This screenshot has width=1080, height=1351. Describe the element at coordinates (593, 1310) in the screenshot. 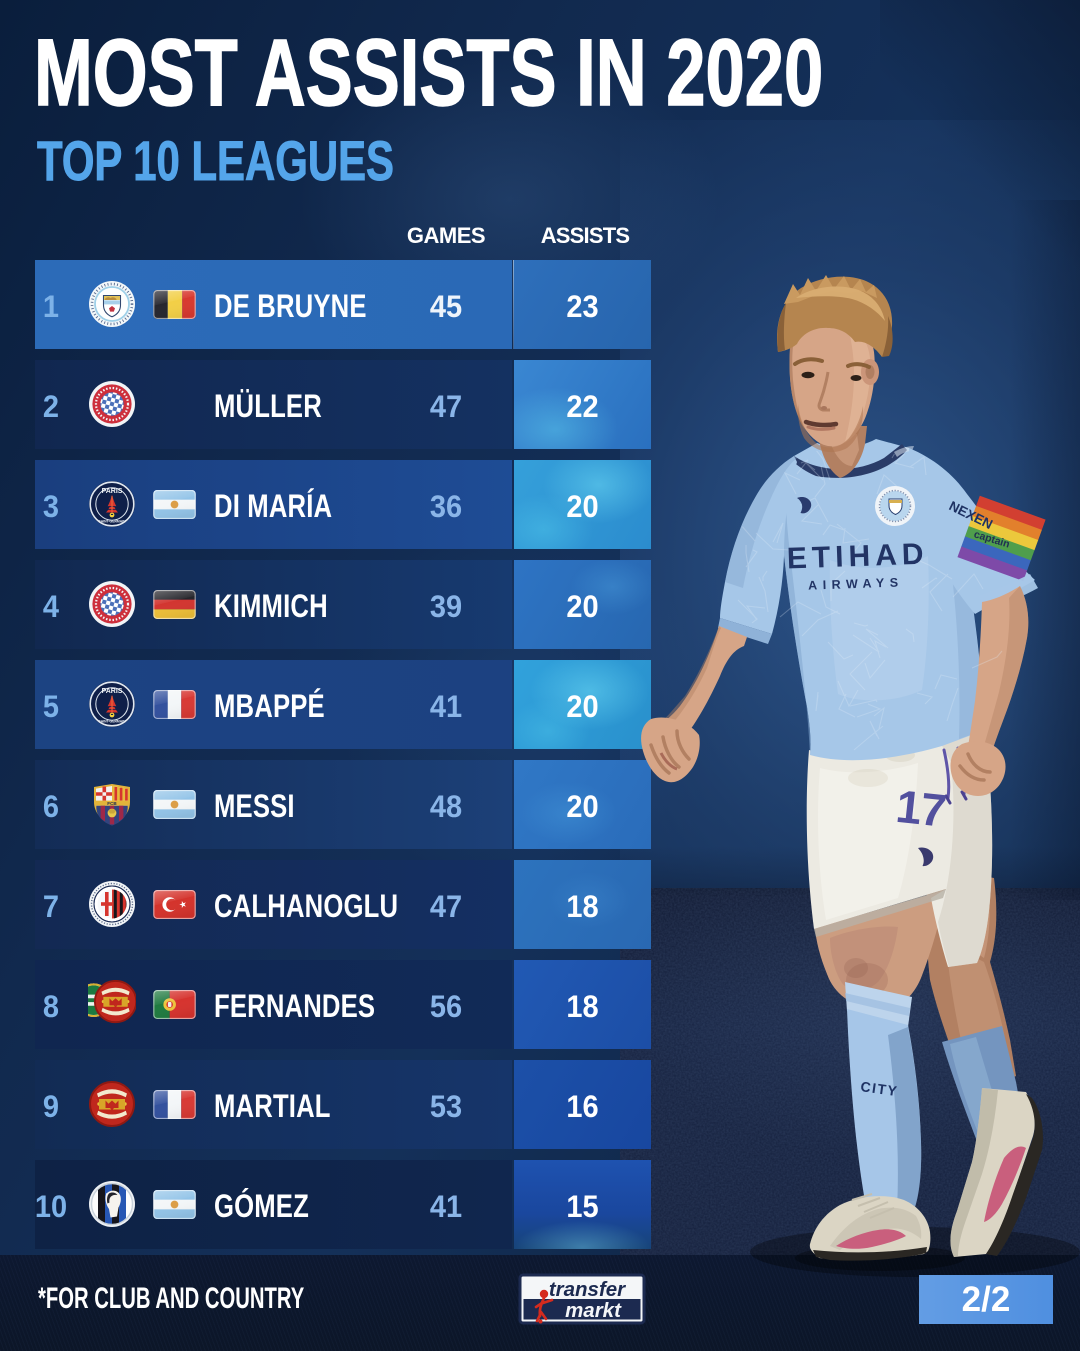

I see `svg-text: markt` at that location.